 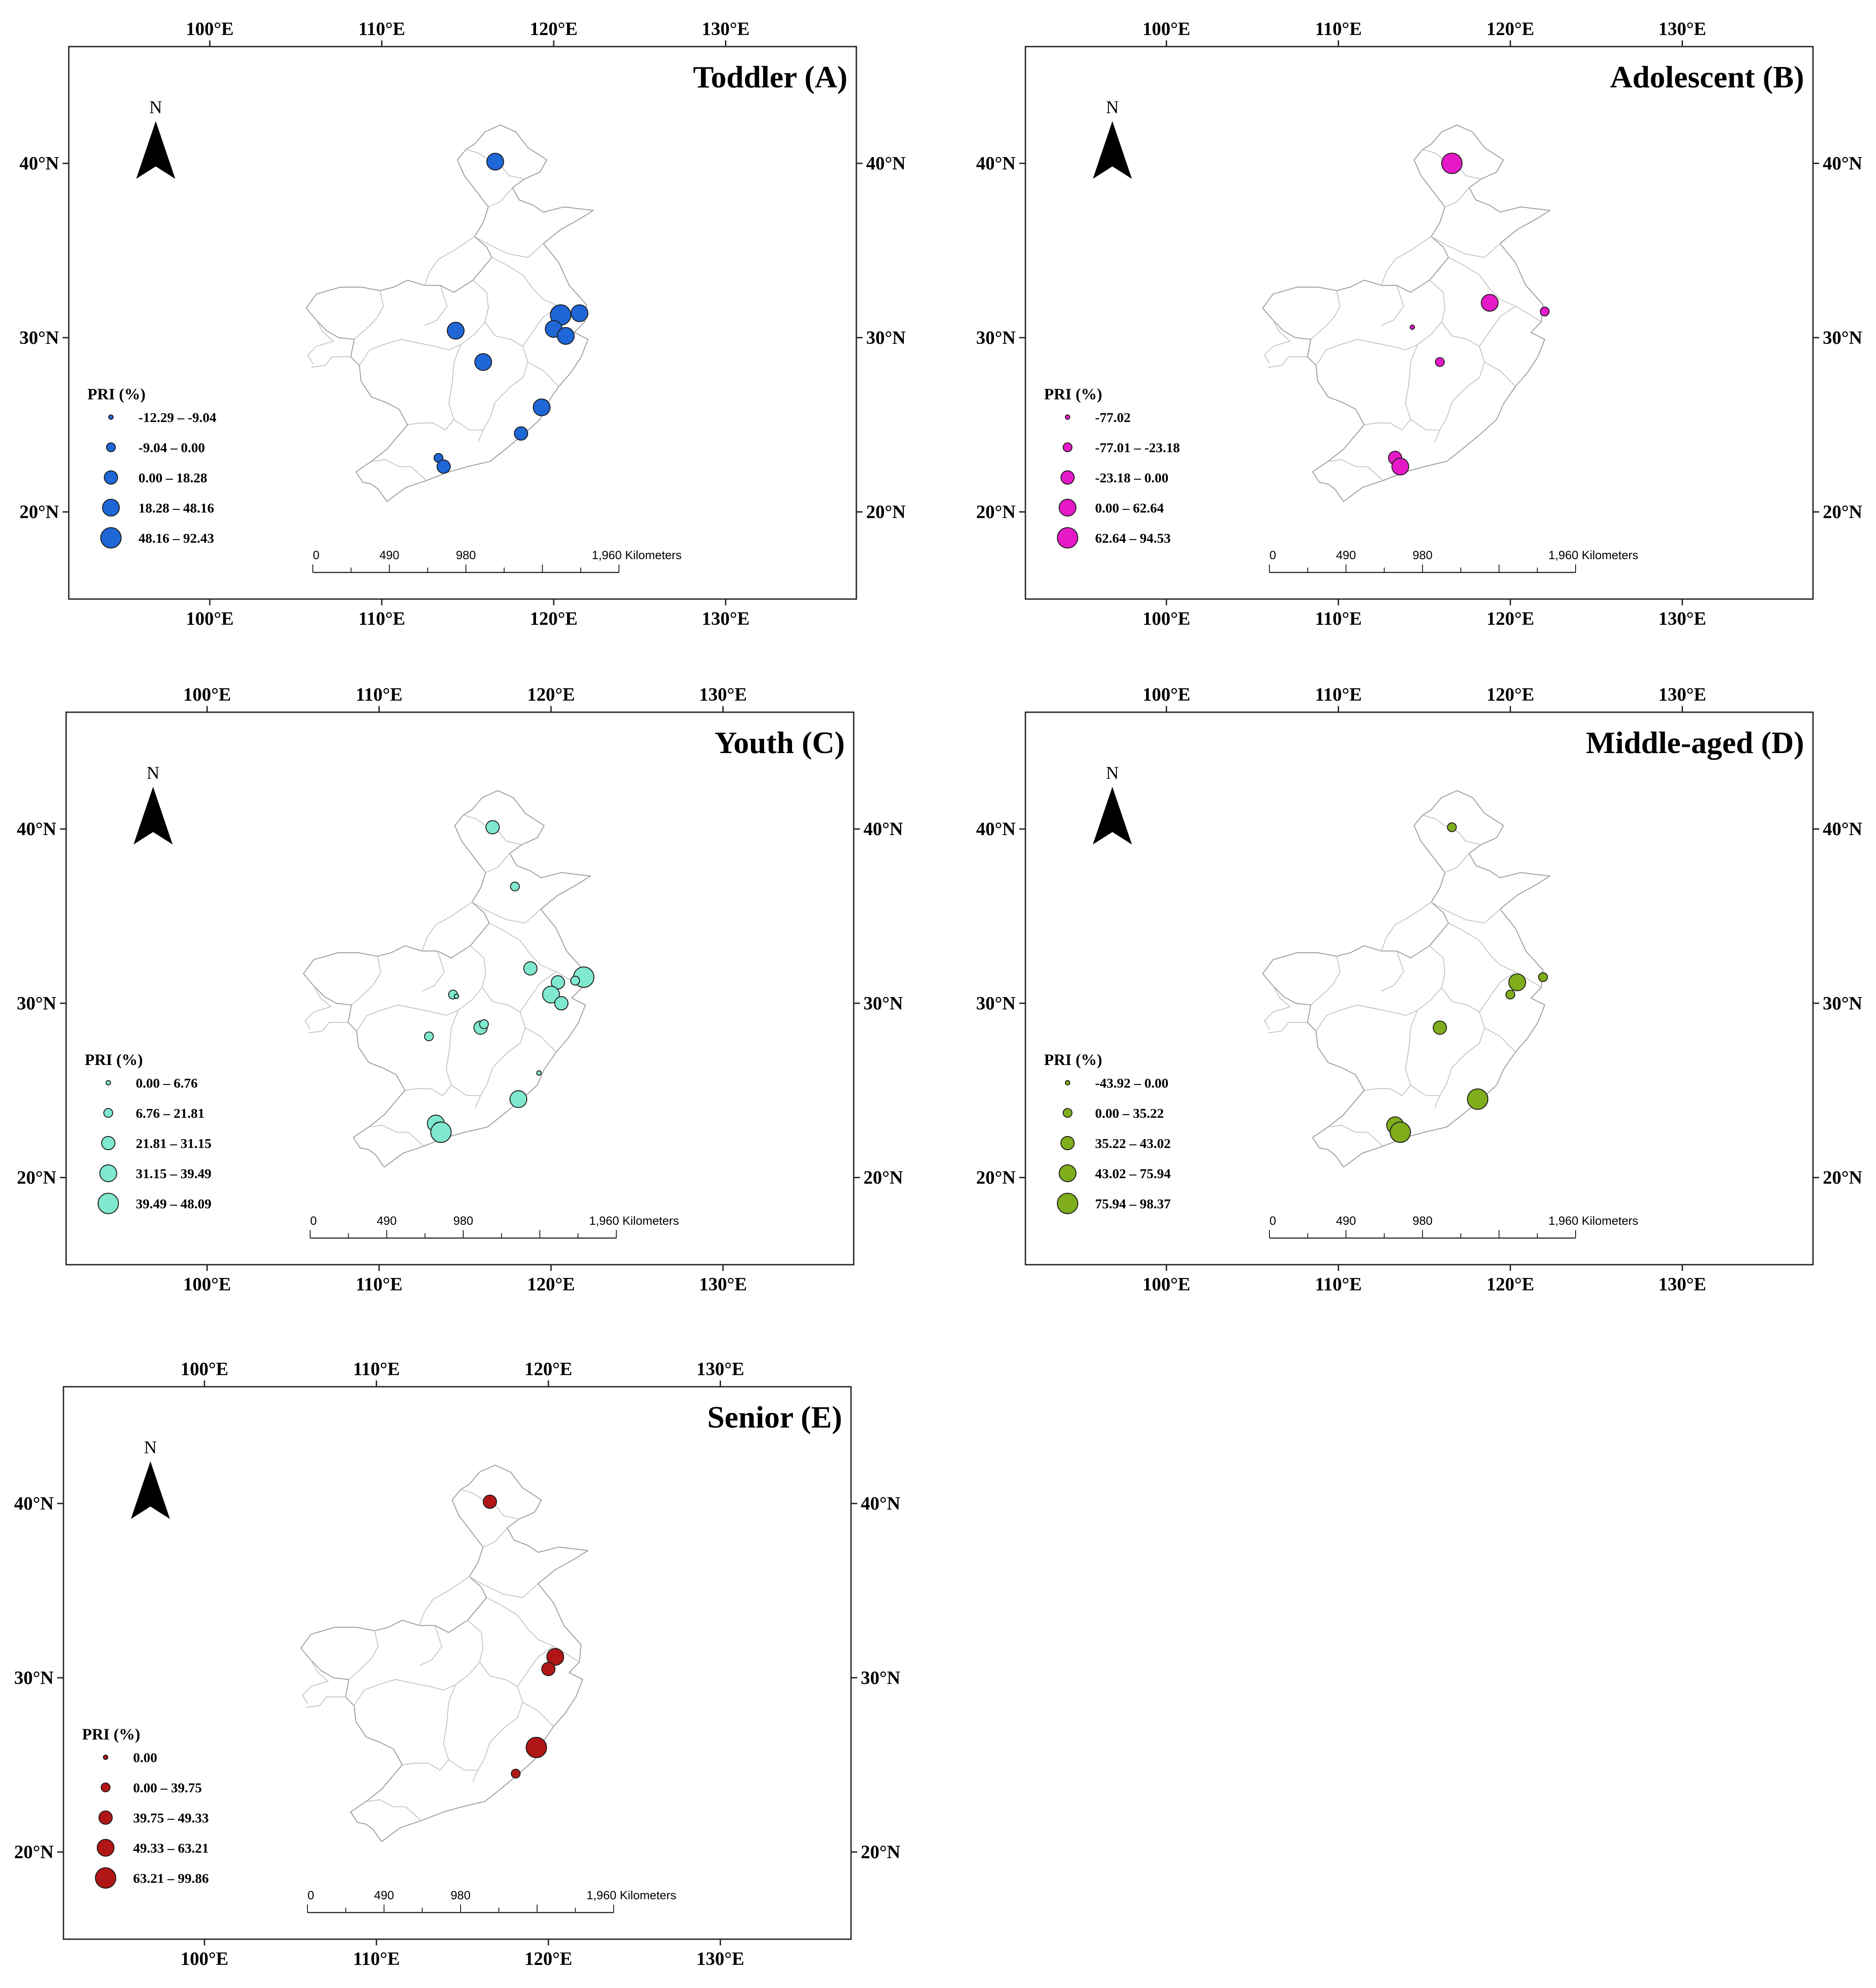 What do you see at coordinates (1133, 1143) in the screenshot?
I see `legend-label: 35.22 – 43.02` at bounding box center [1133, 1143].